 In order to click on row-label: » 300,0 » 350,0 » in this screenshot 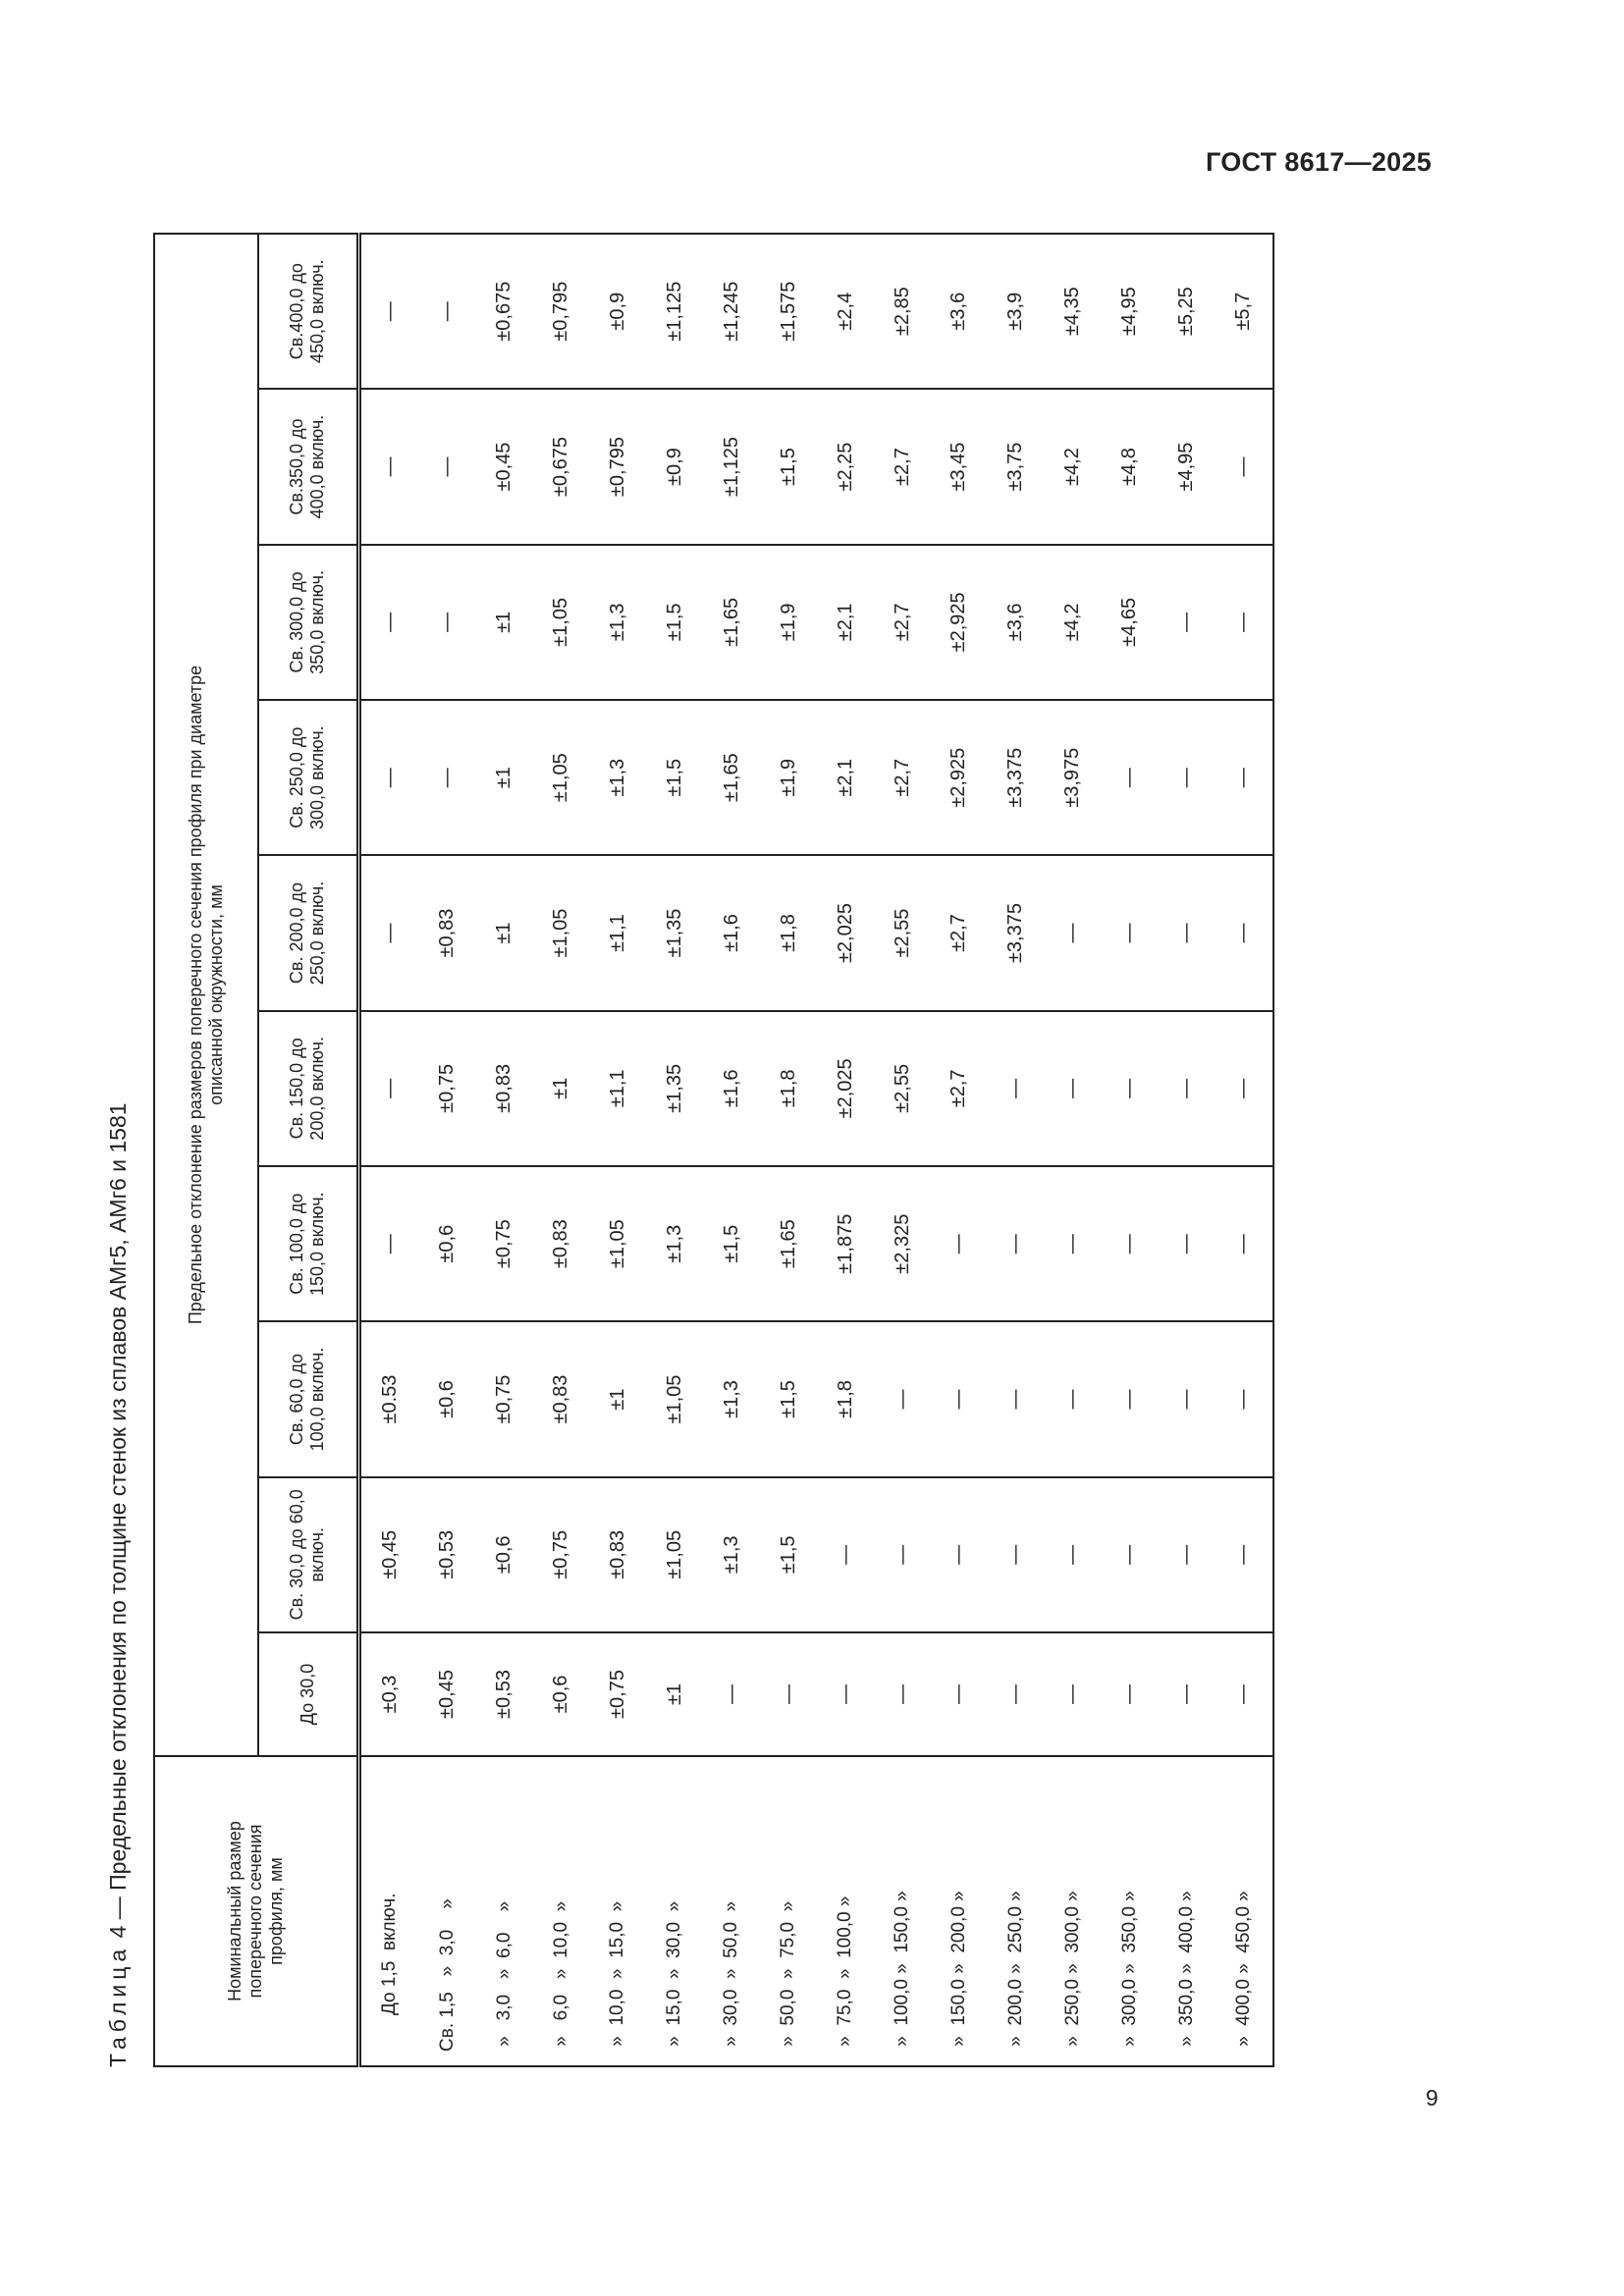, I will do `click(1130, 1911)`.